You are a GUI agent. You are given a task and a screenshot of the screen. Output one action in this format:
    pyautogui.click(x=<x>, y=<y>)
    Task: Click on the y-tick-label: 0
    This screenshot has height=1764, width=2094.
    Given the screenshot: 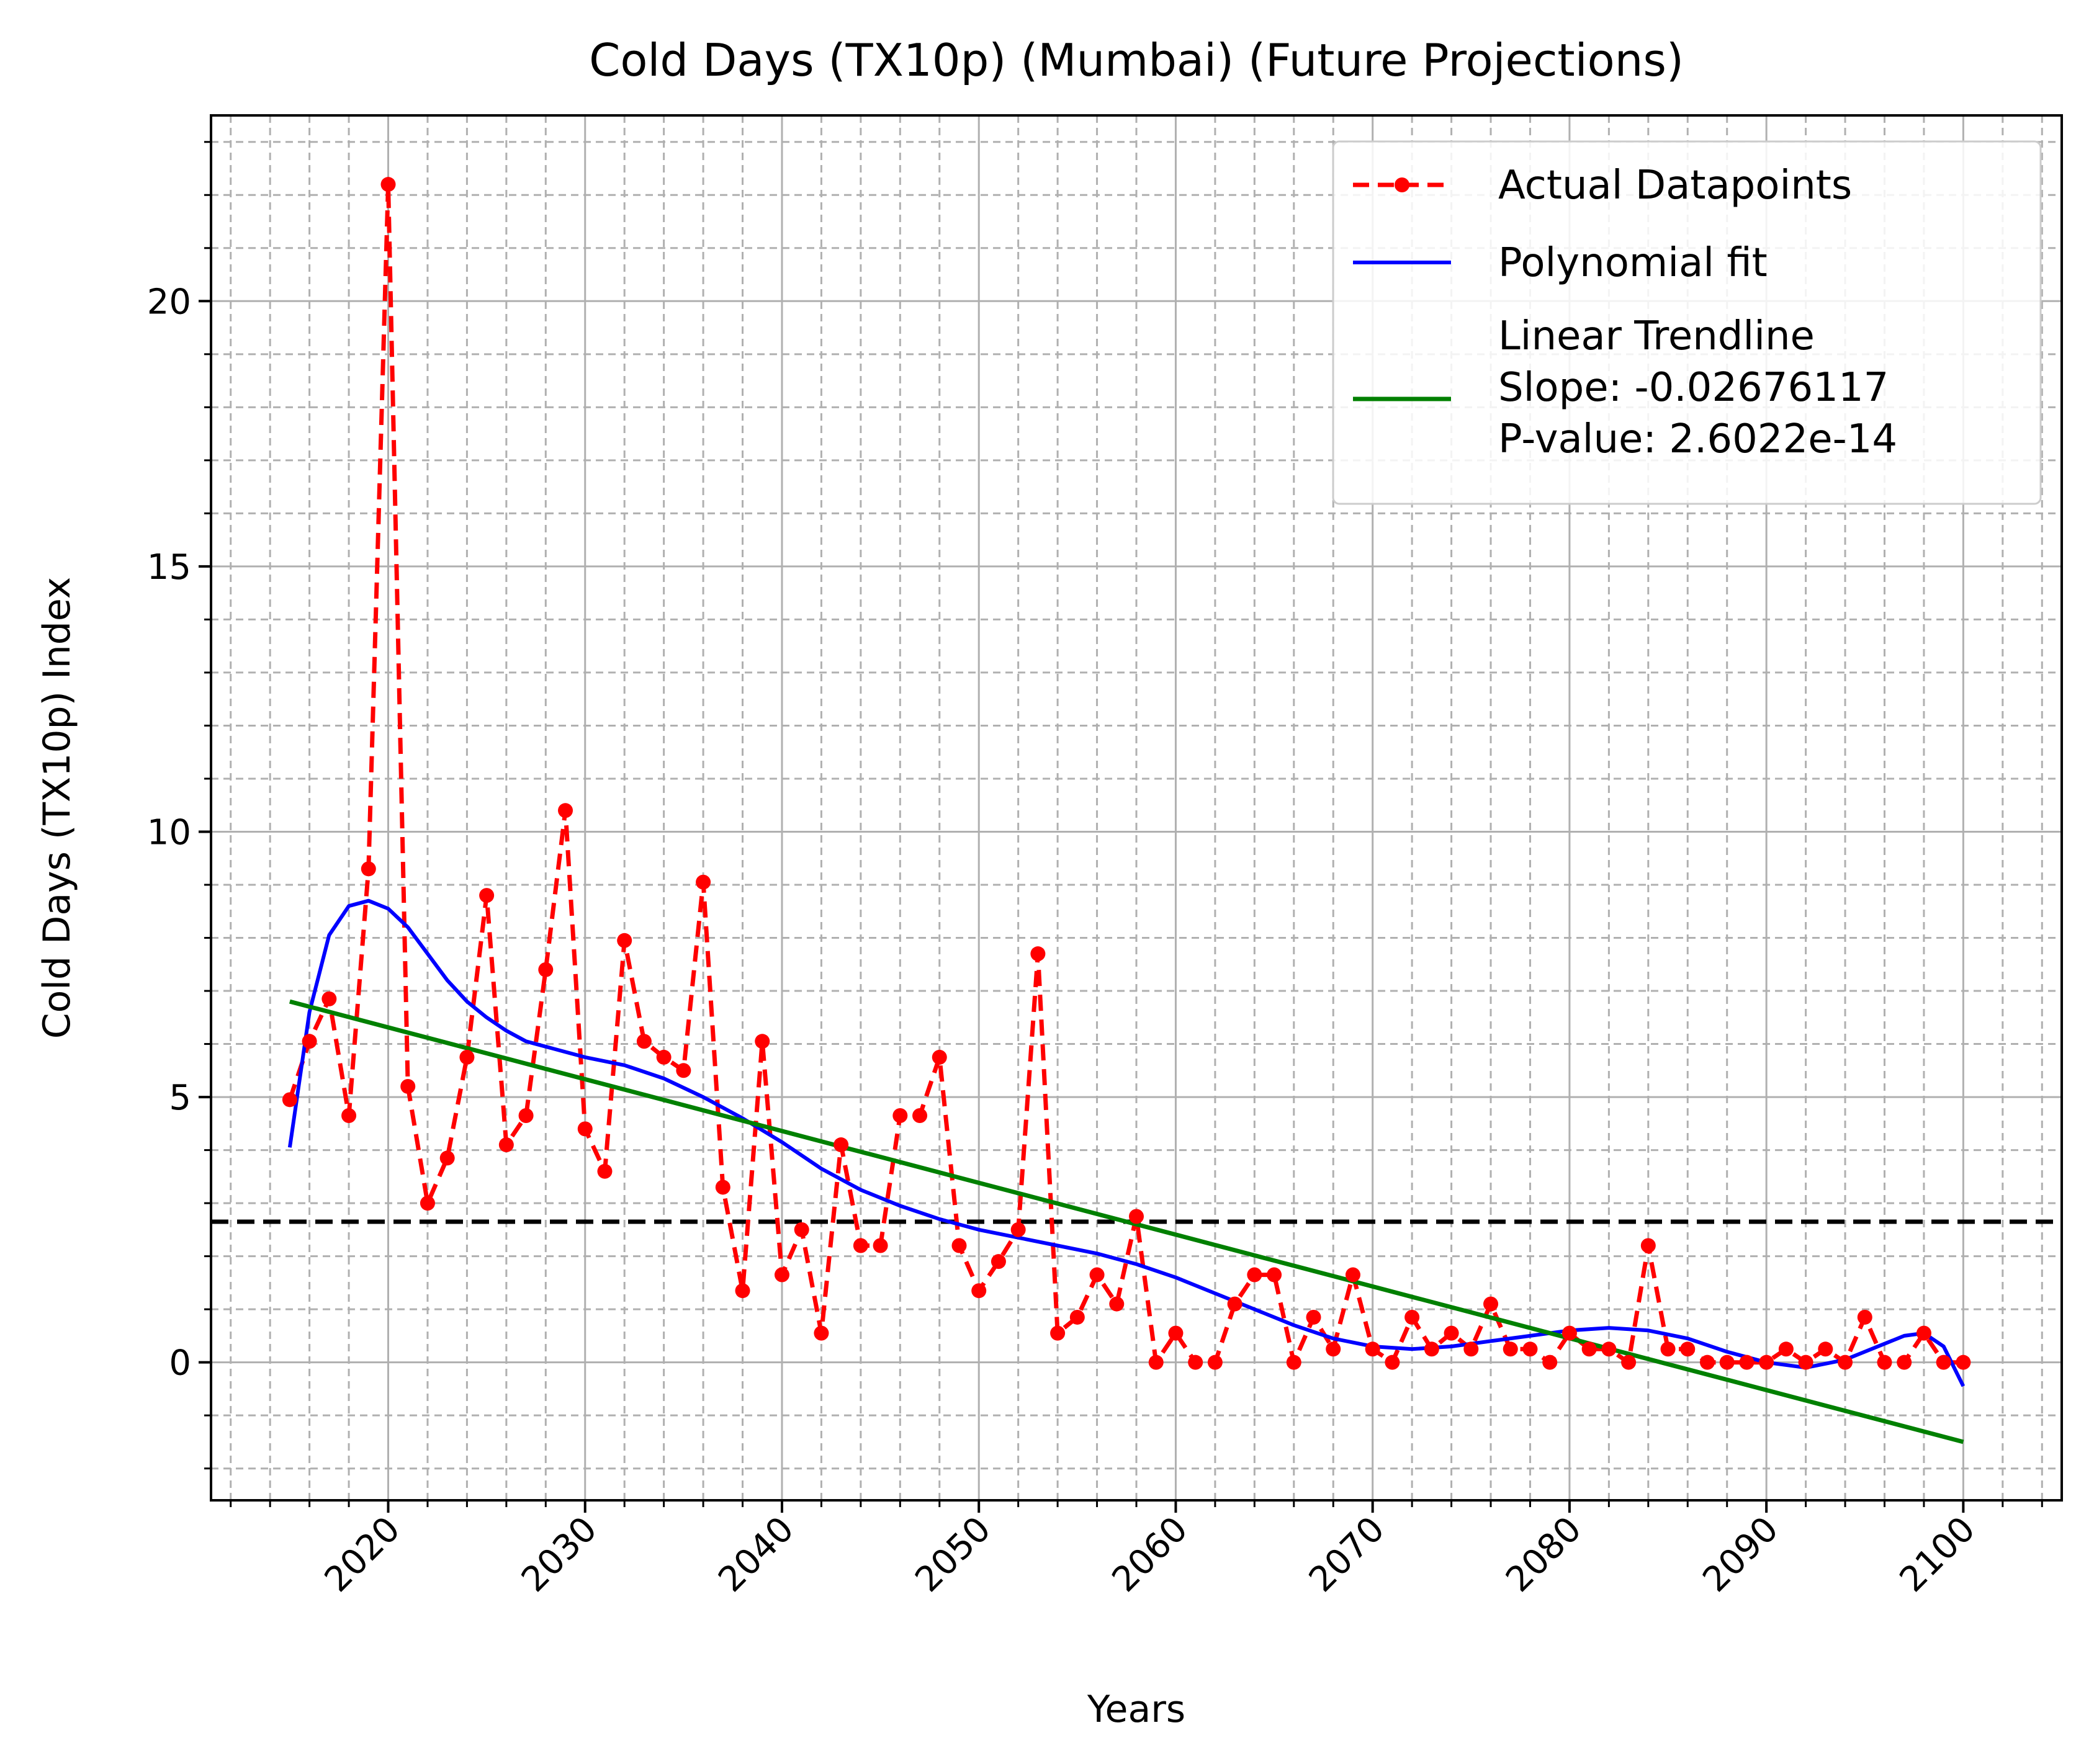 What is the action you would take?
    pyautogui.click(x=180, y=1363)
    